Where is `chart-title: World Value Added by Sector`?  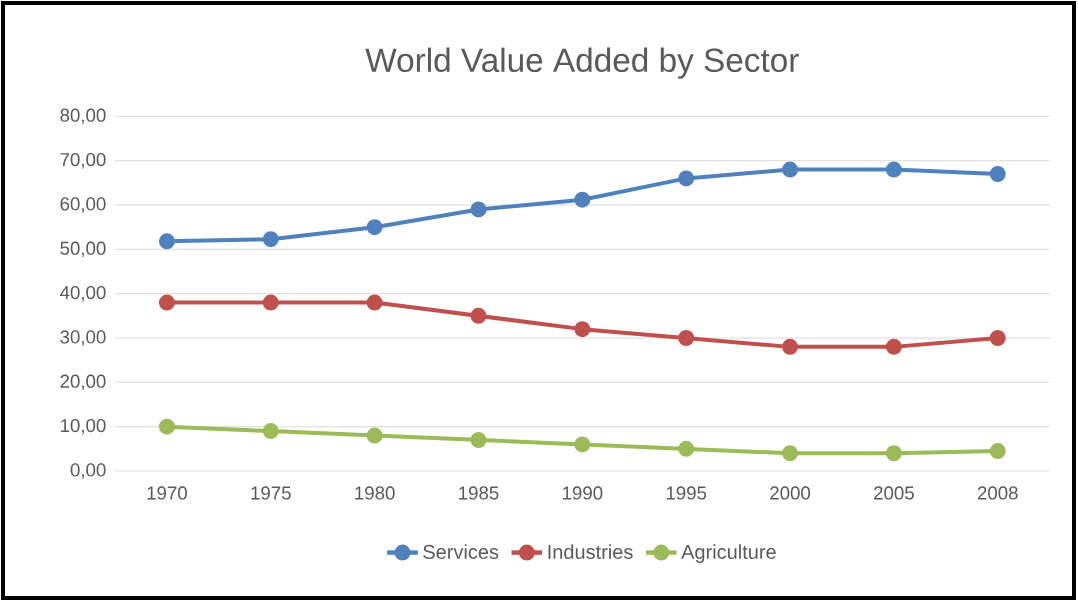
chart-title: World Value Added by Sector is located at coordinates (582, 63).